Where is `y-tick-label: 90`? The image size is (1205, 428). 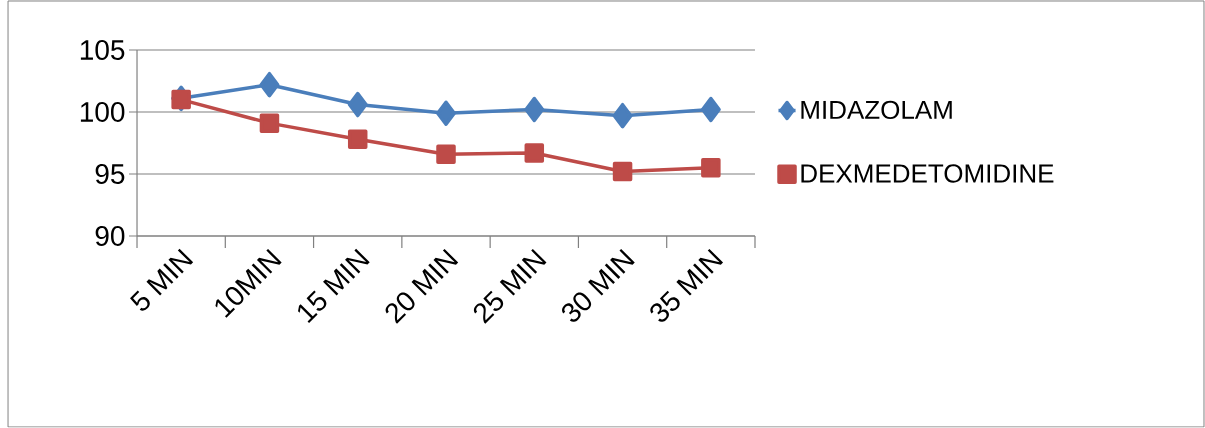 y-tick-label: 90 is located at coordinates (110, 236).